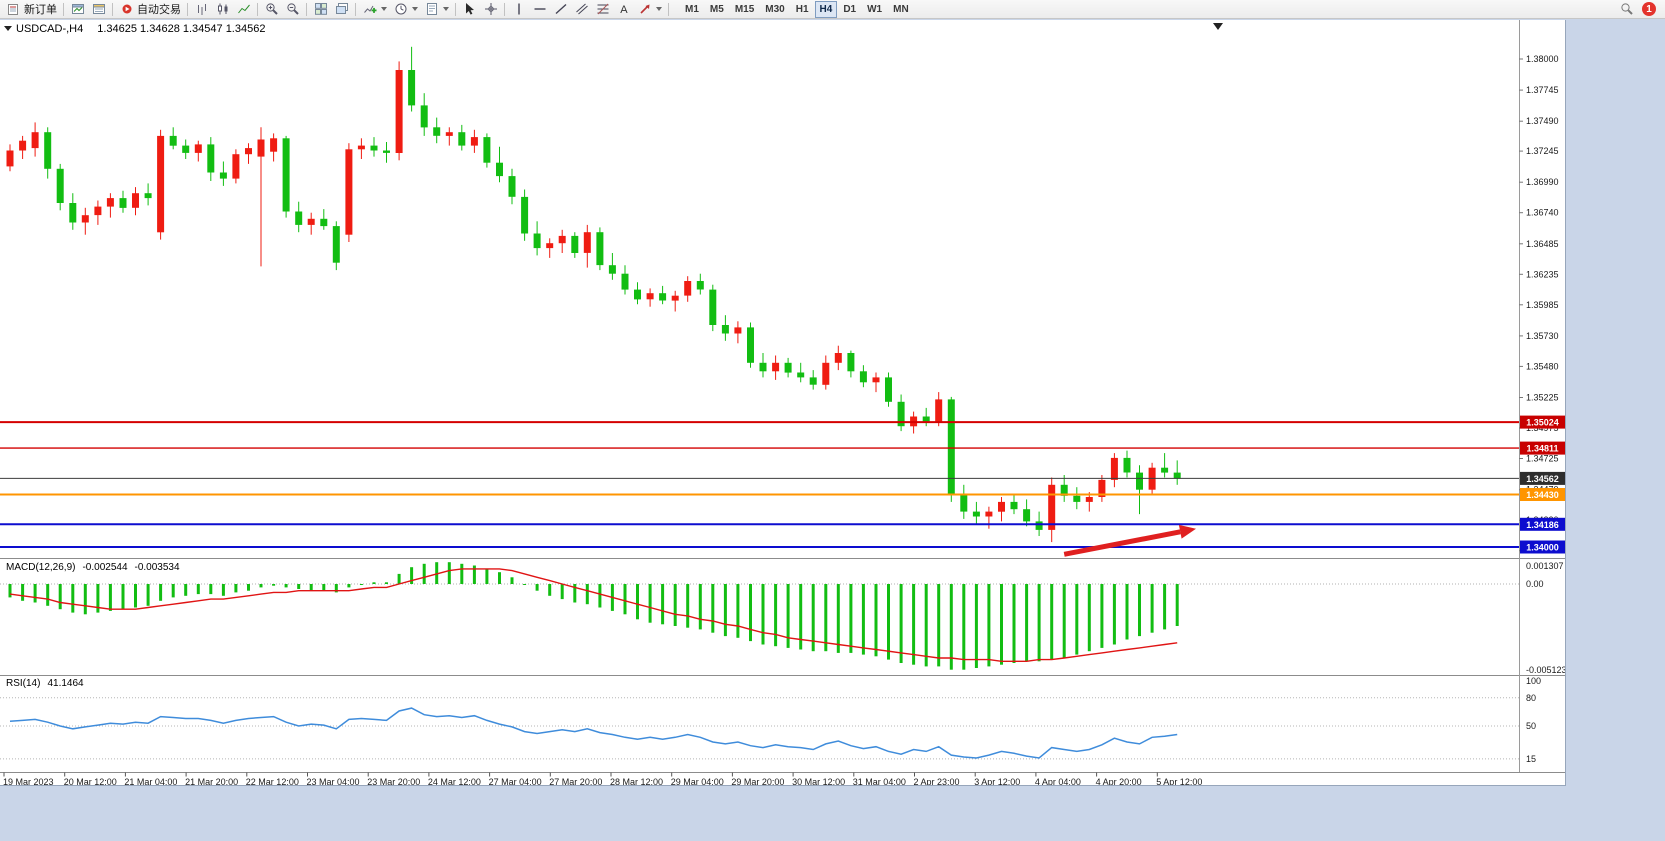 The width and height of the screenshot is (1665, 841). I want to click on timeframe-mn: MN, so click(901, 9).